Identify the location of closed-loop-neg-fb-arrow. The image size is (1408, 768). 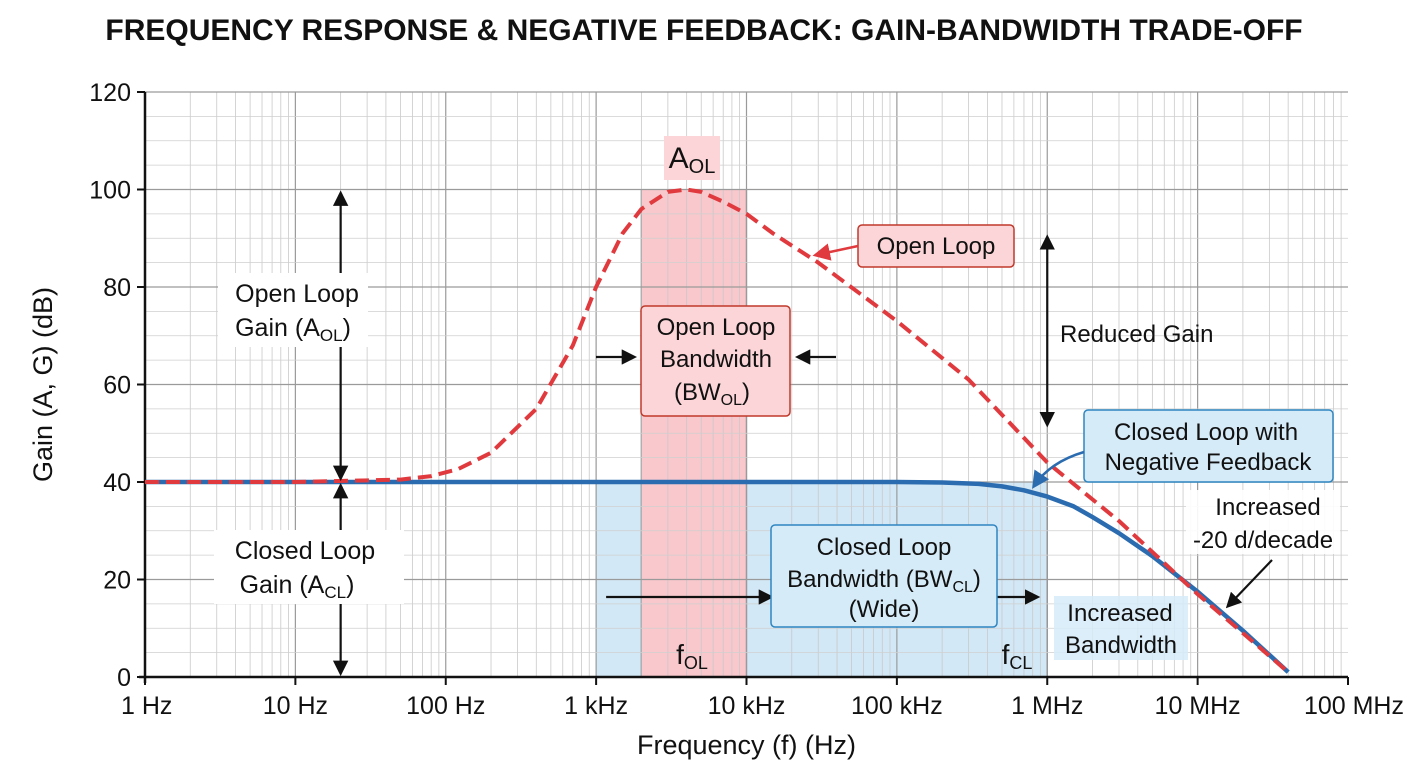
(1058, 469).